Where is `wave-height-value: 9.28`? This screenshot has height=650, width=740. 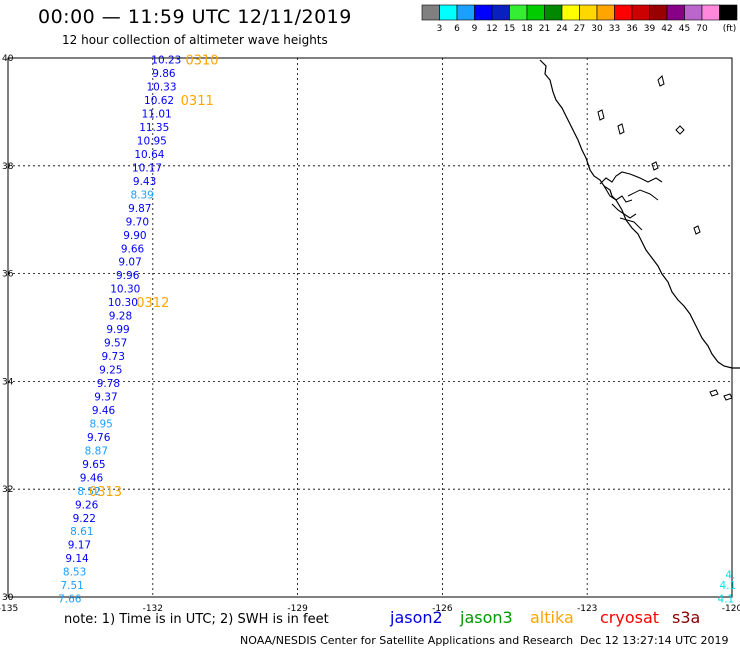 wave-height-value: 9.28 is located at coordinates (120, 317).